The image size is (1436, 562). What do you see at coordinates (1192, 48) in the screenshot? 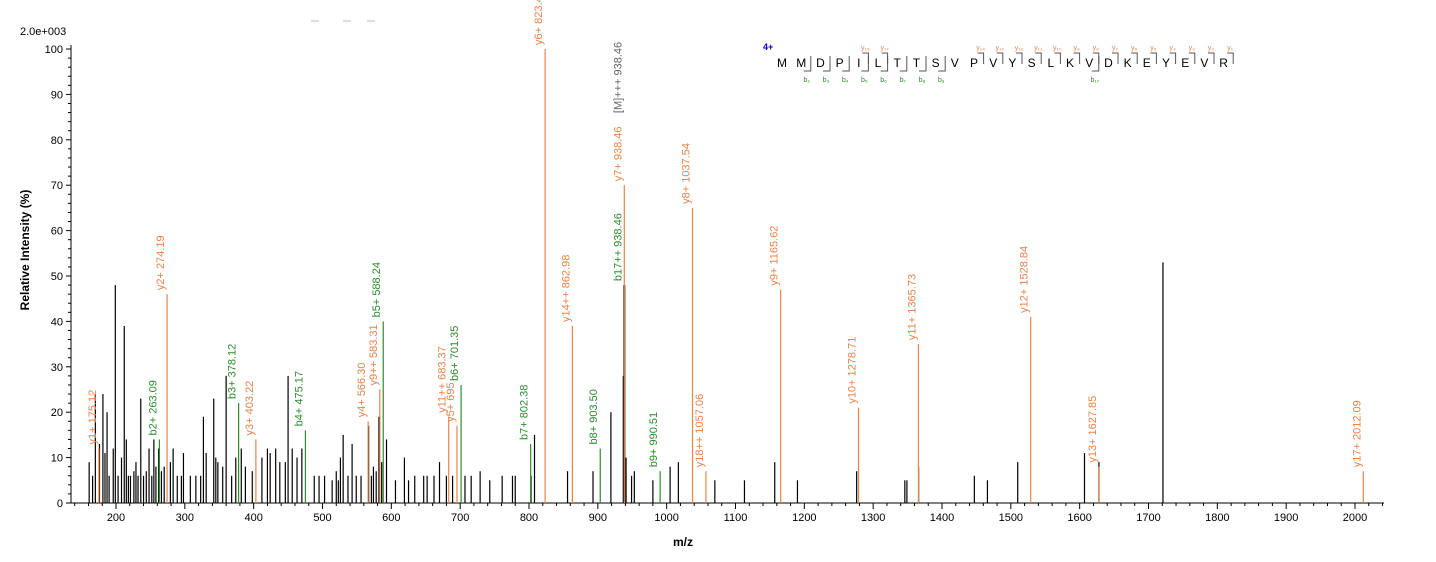
I see `y-ion-label: y₃` at bounding box center [1192, 48].